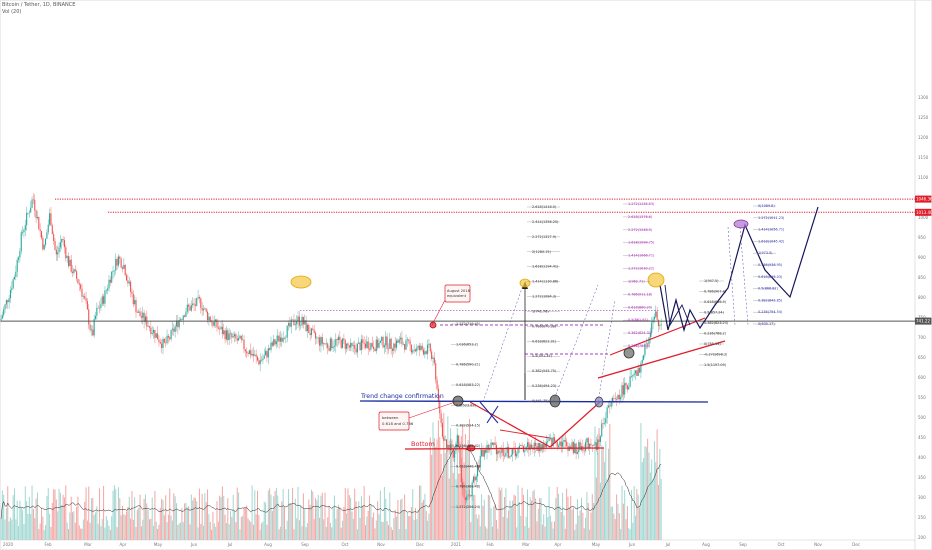 The width and height of the screenshot is (932, 550). Describe the element at coordinates (540, 401) in the screenshot. I see `fib-label-left: 0(441.75)` at that location.